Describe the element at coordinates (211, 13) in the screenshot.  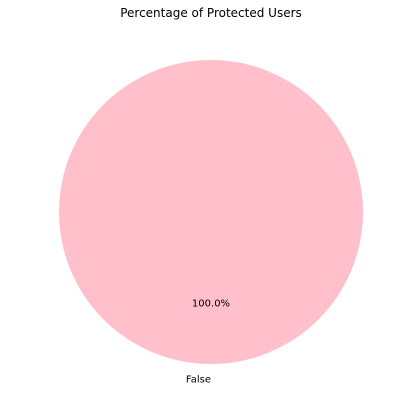
I see `chart-title: Percentage of Protected Users` at that location.